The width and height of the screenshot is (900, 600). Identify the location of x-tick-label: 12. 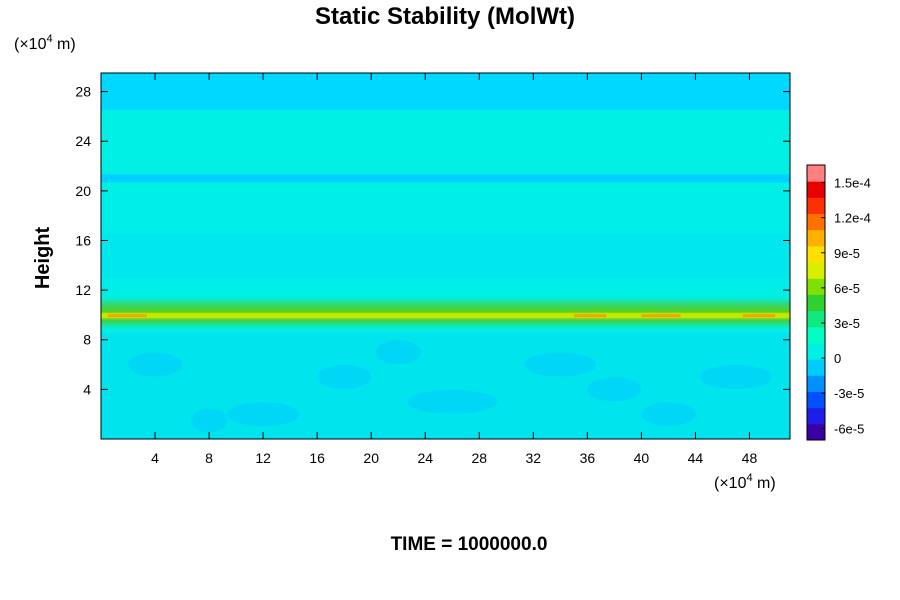
(263, 458).